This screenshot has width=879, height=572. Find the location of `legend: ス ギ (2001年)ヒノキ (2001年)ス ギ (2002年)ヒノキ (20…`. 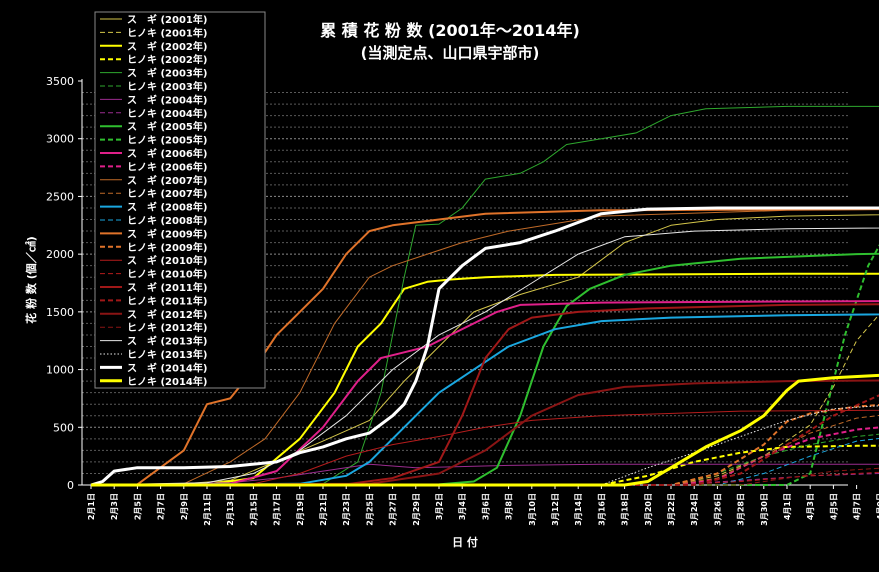

legend: ス ギ (2001年)ヒノキ (2001年)ス ギ (2002年)ヒノキ (20… is located at coordinates (180, 200).